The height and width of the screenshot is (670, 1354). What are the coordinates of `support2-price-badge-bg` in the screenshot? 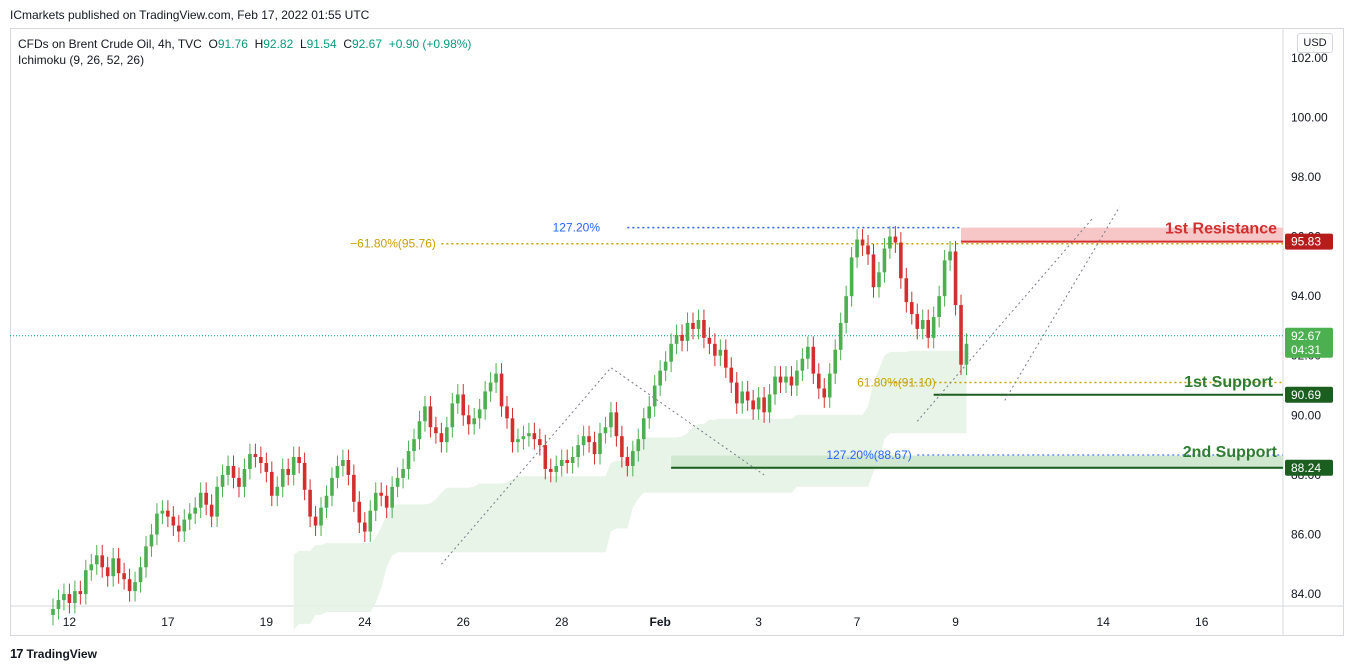 It's located at (1309, 467).